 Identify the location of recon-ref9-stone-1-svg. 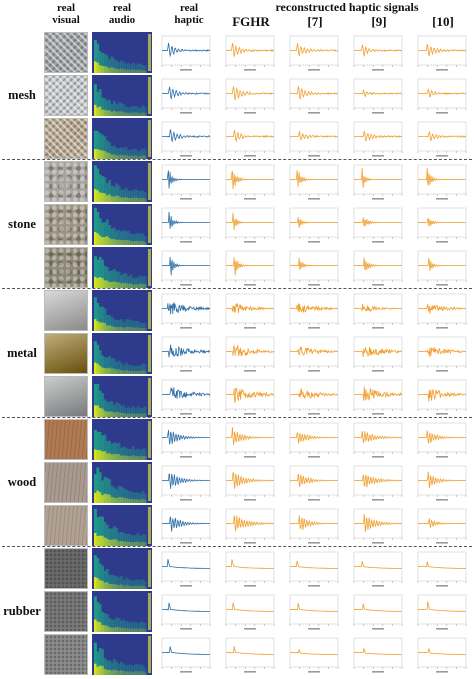
(378, 182).